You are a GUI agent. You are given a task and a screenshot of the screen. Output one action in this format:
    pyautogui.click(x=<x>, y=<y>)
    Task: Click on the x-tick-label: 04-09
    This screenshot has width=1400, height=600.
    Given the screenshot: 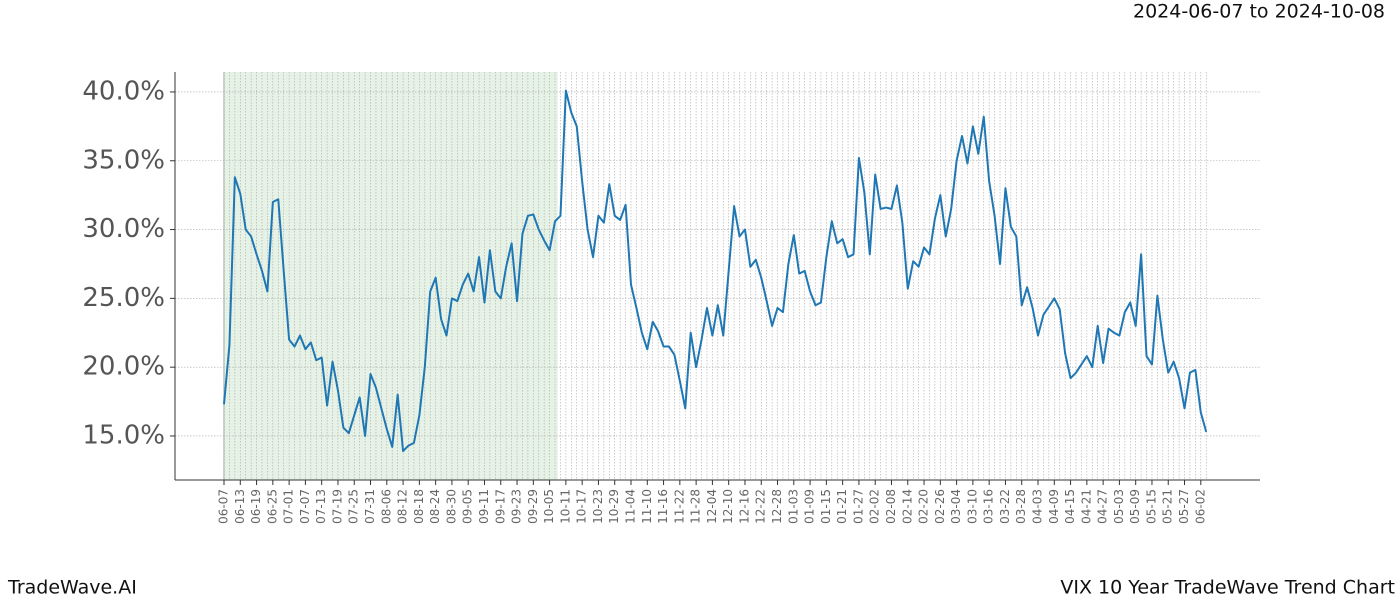 What is the action you would take?
    pyautogui.click(x=1054, y=506)
    